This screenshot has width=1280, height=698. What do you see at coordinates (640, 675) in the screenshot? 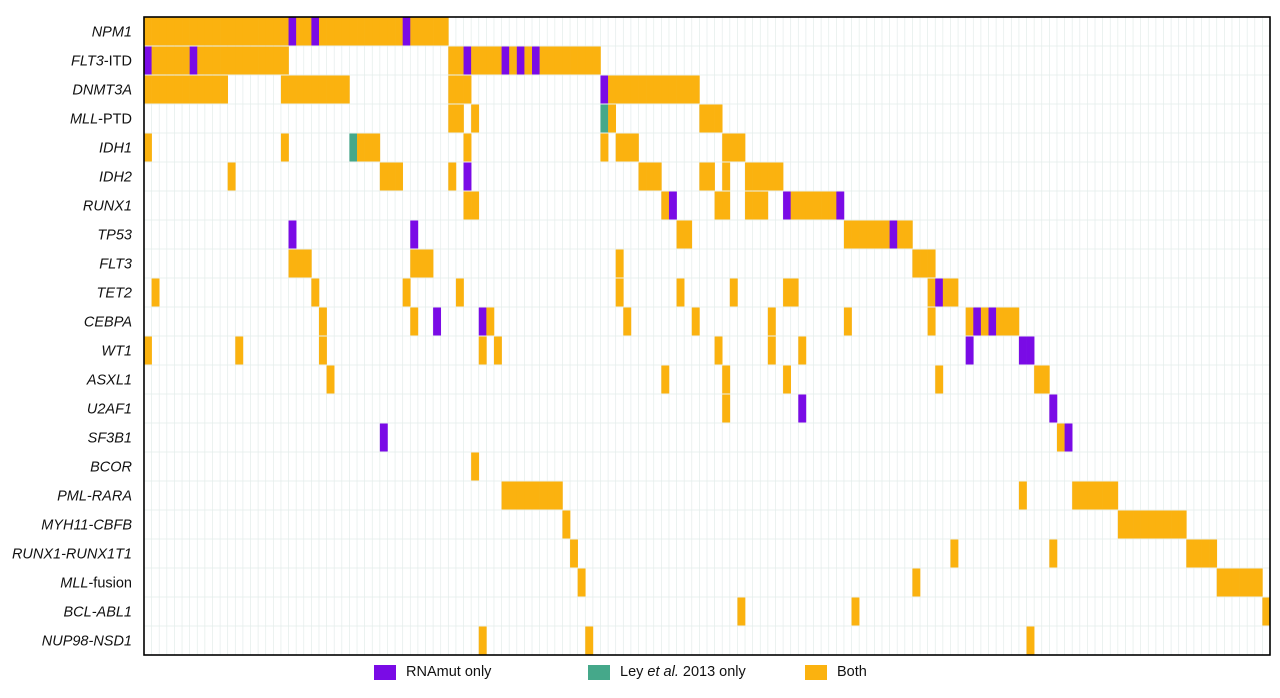
I see `legend: RNAmut only Ley et al. 2013 only Both` at bounding box center [640, 675].